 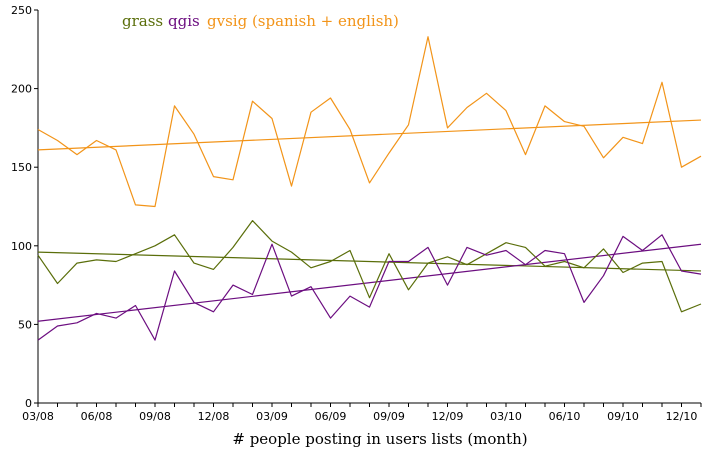 I want to click on y-tick-label: 50, so click(x=25, y=324).